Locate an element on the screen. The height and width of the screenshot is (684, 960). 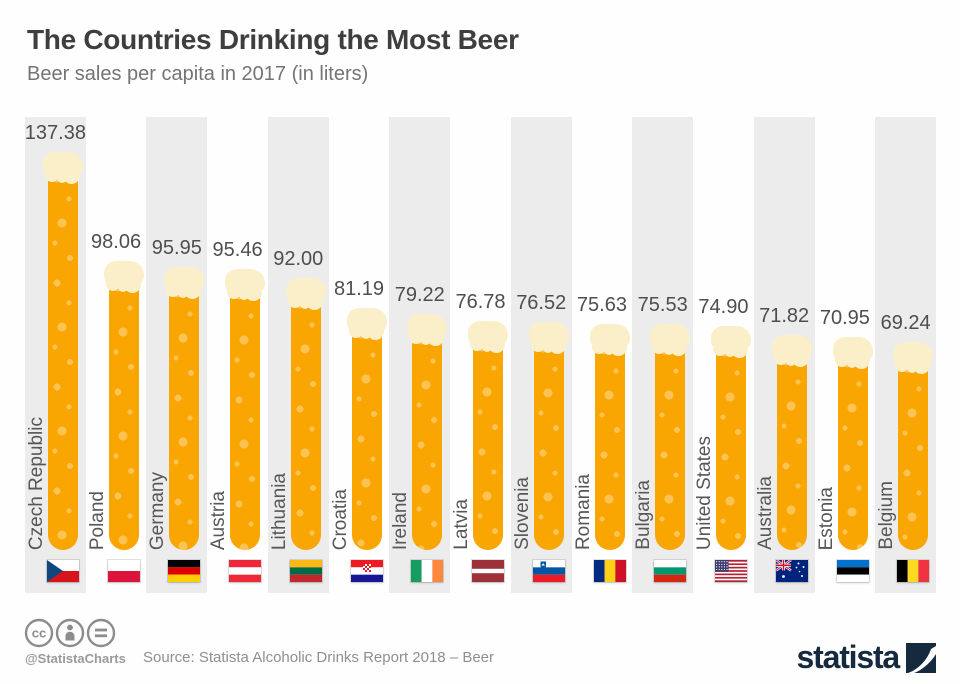
value-label: 81.19 is located at coordinates (359, 289).